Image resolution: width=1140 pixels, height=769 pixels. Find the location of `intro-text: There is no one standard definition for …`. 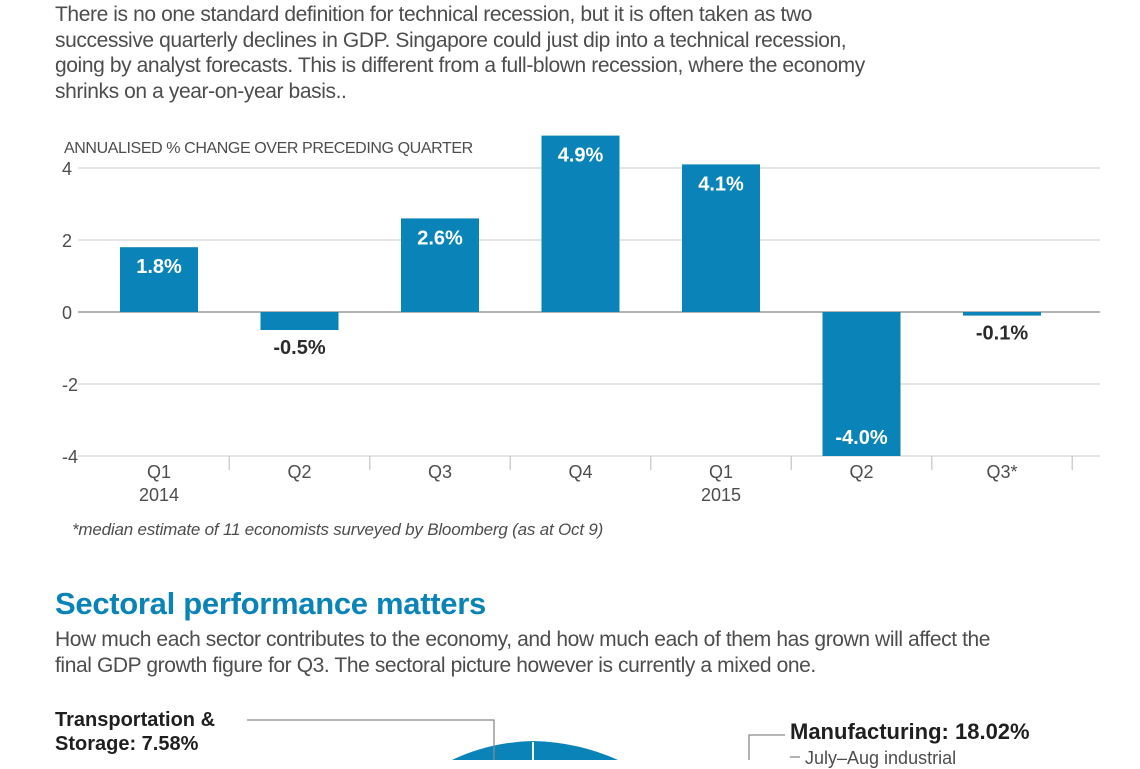

intro-text: There is no one standard definition for … is located at coordinates (465, 53).